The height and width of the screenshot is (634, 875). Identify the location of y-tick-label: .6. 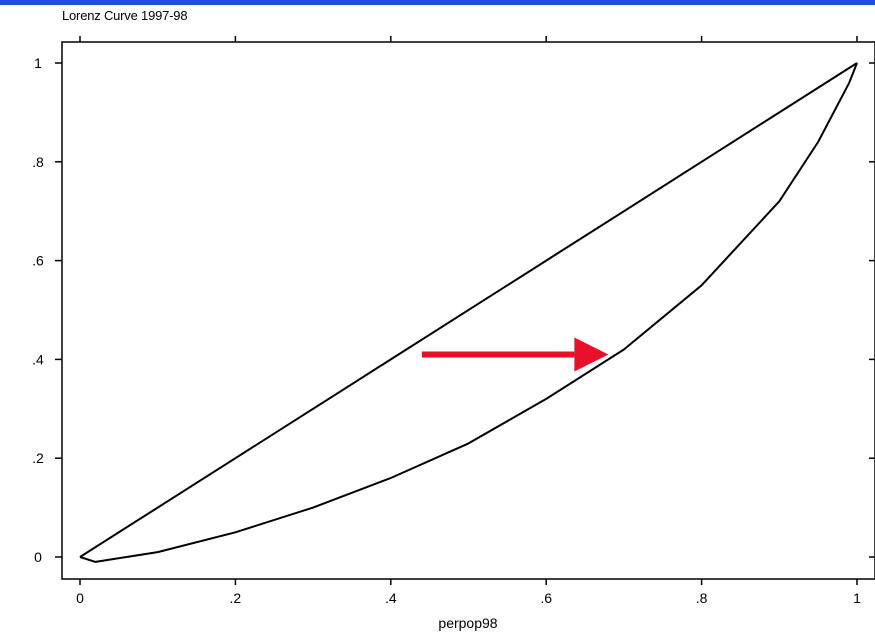
(38, 261).